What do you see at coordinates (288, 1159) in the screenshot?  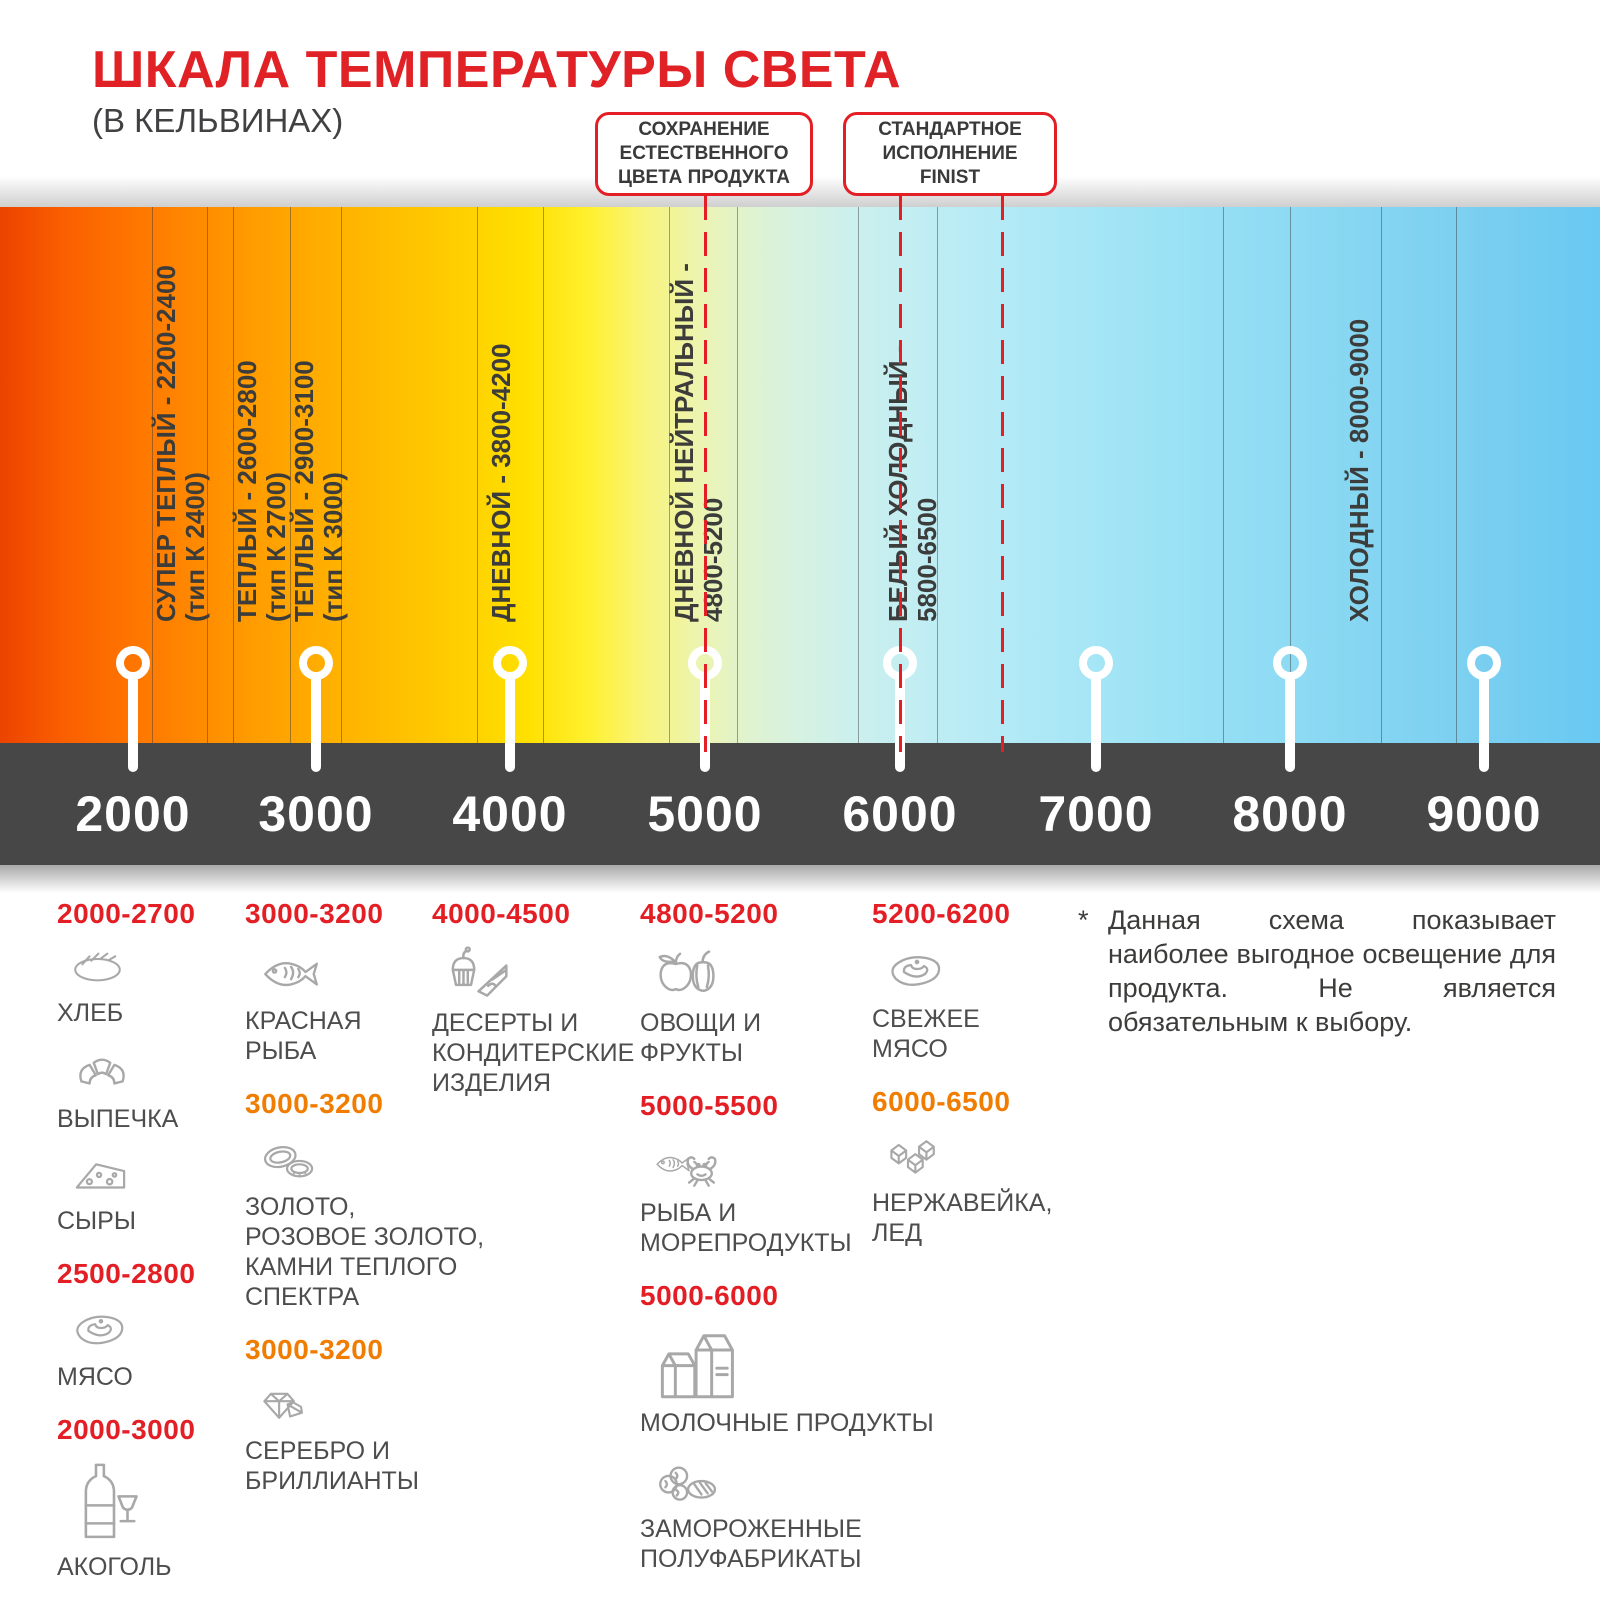 I see `rings-icon` at bounding box center [288, 1159].